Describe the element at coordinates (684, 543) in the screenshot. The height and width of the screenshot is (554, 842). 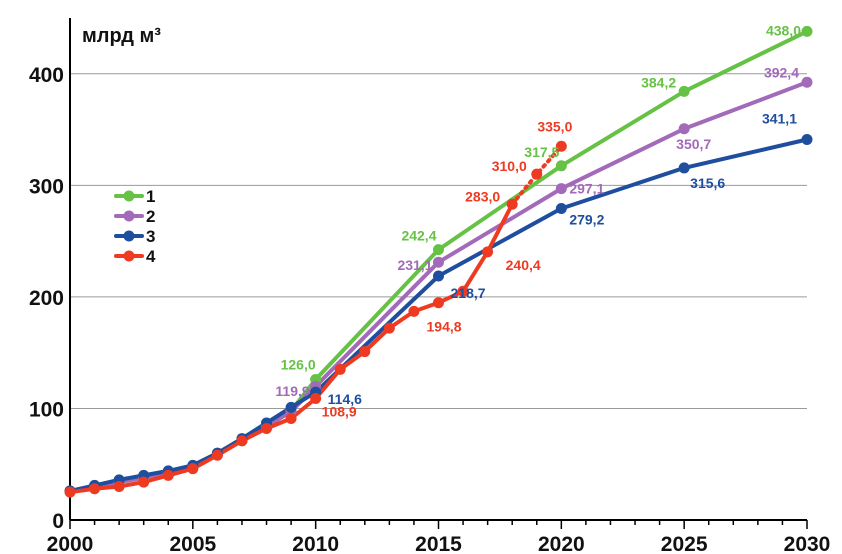
I see `x-tick-label: 2025` at that location.